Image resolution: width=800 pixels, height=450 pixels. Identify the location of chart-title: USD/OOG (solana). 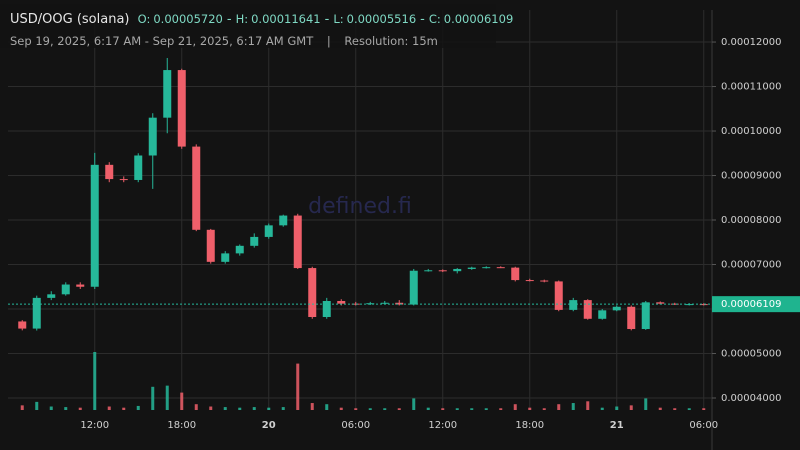
(69, 19).